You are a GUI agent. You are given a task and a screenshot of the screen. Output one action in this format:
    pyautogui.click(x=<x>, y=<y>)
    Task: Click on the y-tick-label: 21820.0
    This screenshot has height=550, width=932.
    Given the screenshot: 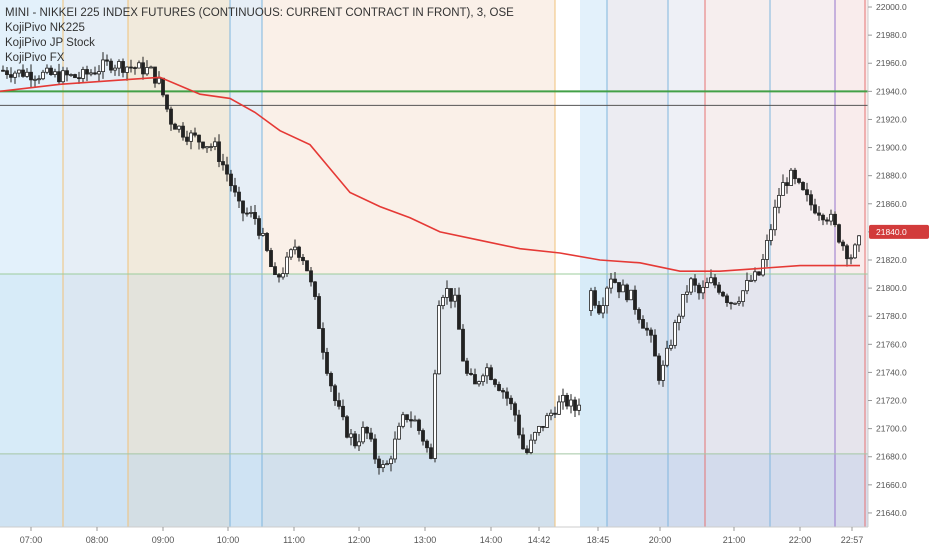 What is the action you would take?
    pyautogui.click(x=891, y=260)
    